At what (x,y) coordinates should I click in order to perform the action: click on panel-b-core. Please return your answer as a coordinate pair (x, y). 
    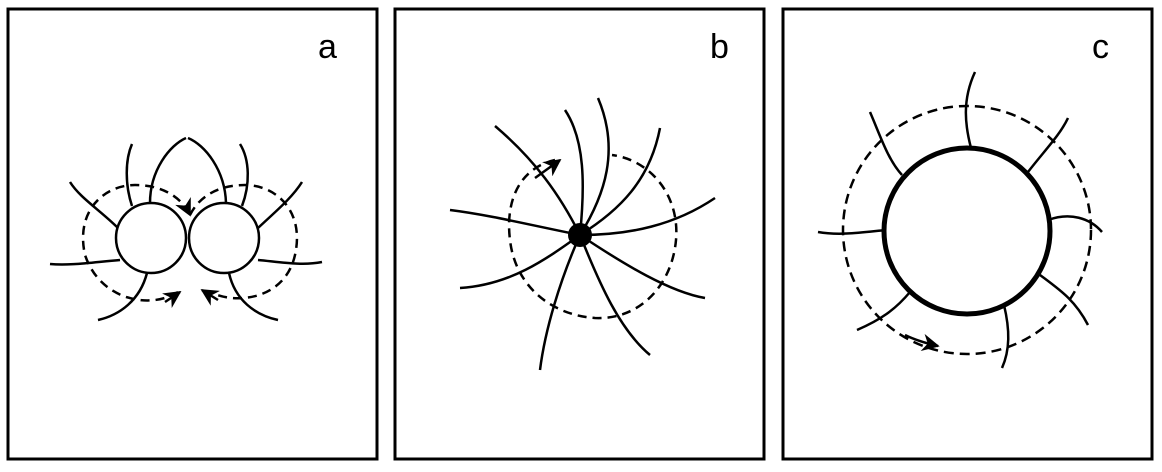
    Looking at the image, I should click on (580, 235).